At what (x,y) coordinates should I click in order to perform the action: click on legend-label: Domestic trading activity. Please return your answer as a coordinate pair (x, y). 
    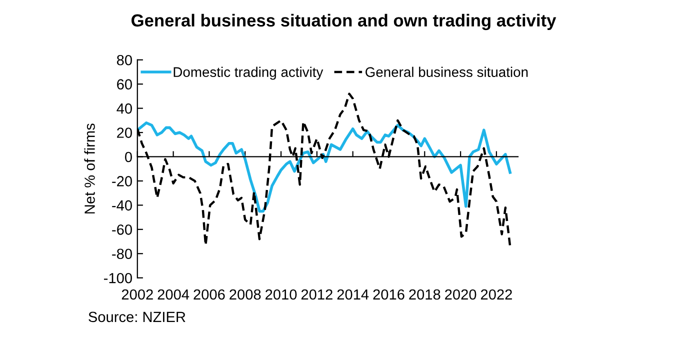
    Looking at the image, I should click on (249, 73).